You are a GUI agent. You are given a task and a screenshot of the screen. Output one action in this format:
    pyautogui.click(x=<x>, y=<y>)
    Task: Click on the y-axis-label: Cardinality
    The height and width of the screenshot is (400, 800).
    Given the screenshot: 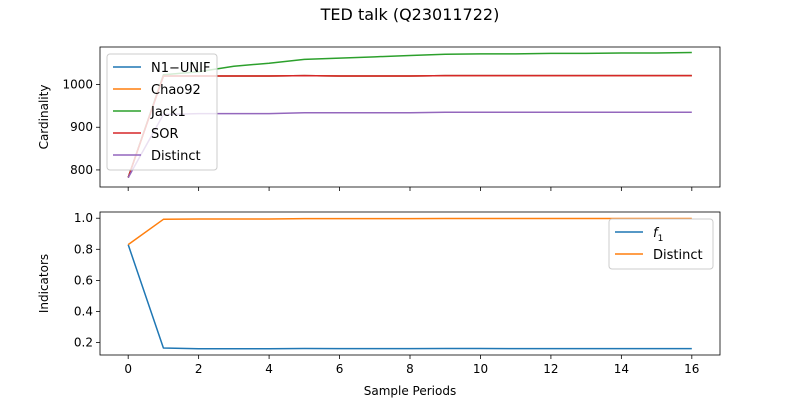 What is the action you would take?
    pyautogui.click(x=44, y=117)
    